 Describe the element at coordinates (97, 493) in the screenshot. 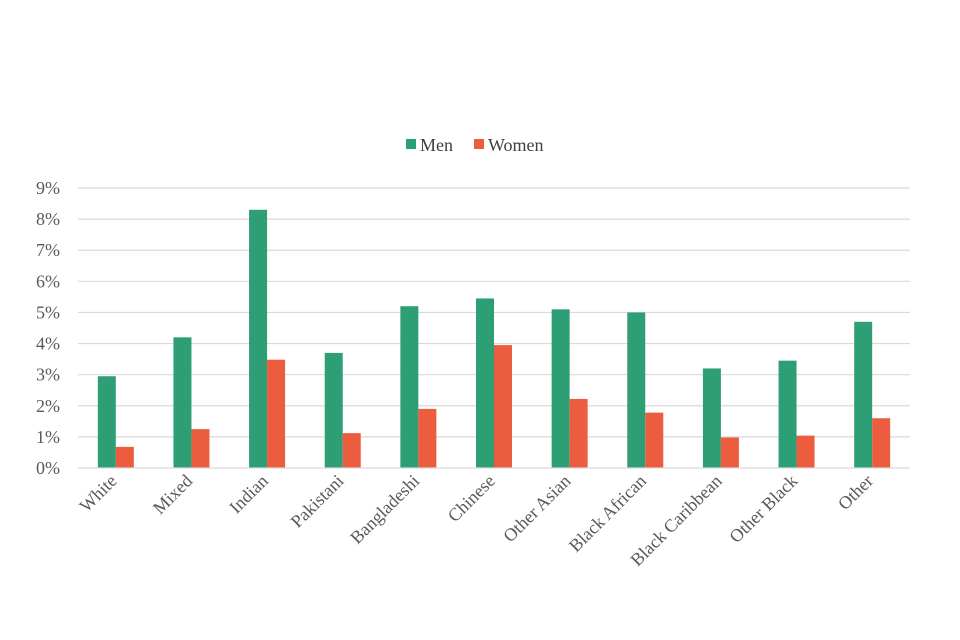

I see `x-category-label: White` at that location.